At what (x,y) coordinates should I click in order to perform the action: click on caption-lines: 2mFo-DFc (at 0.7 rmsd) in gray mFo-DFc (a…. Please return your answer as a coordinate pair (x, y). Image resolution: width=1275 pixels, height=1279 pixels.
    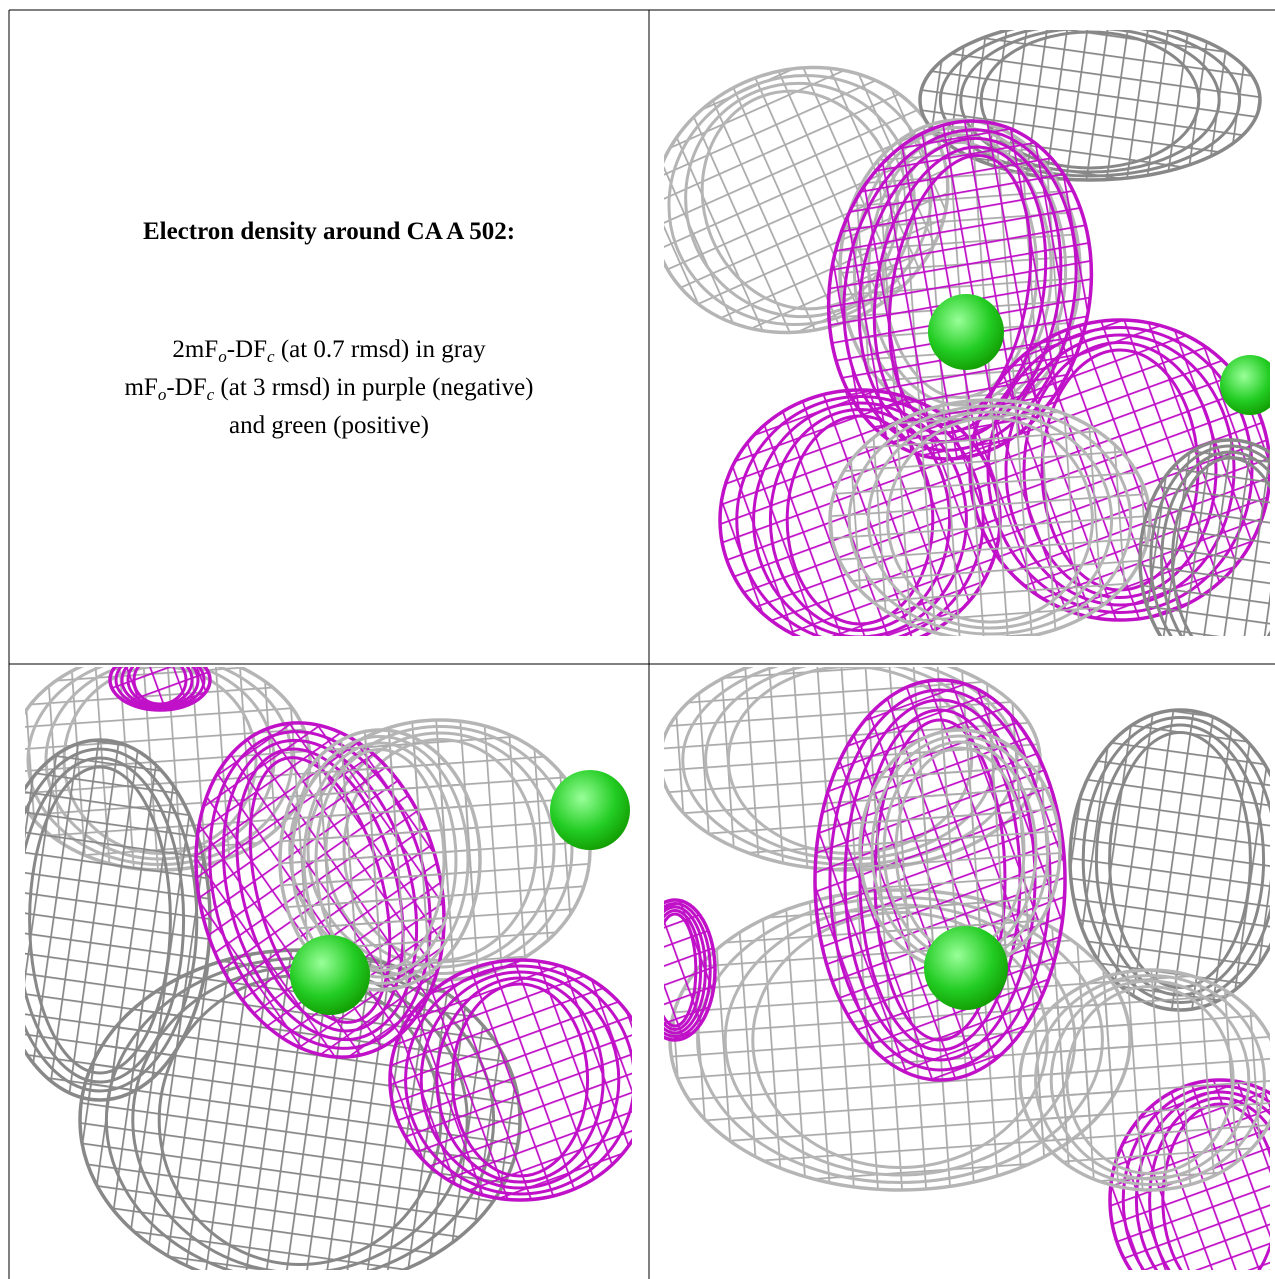
    Looking at the image, I should click on (329, 388).